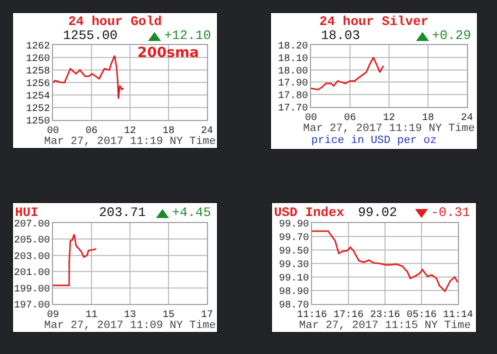 This screenshot has width=497, height=354. What do you see at coordinates (115, 21) in the screenshot?
I see `chart-title: 24 hour Gold` at bounding box center [115, 21].